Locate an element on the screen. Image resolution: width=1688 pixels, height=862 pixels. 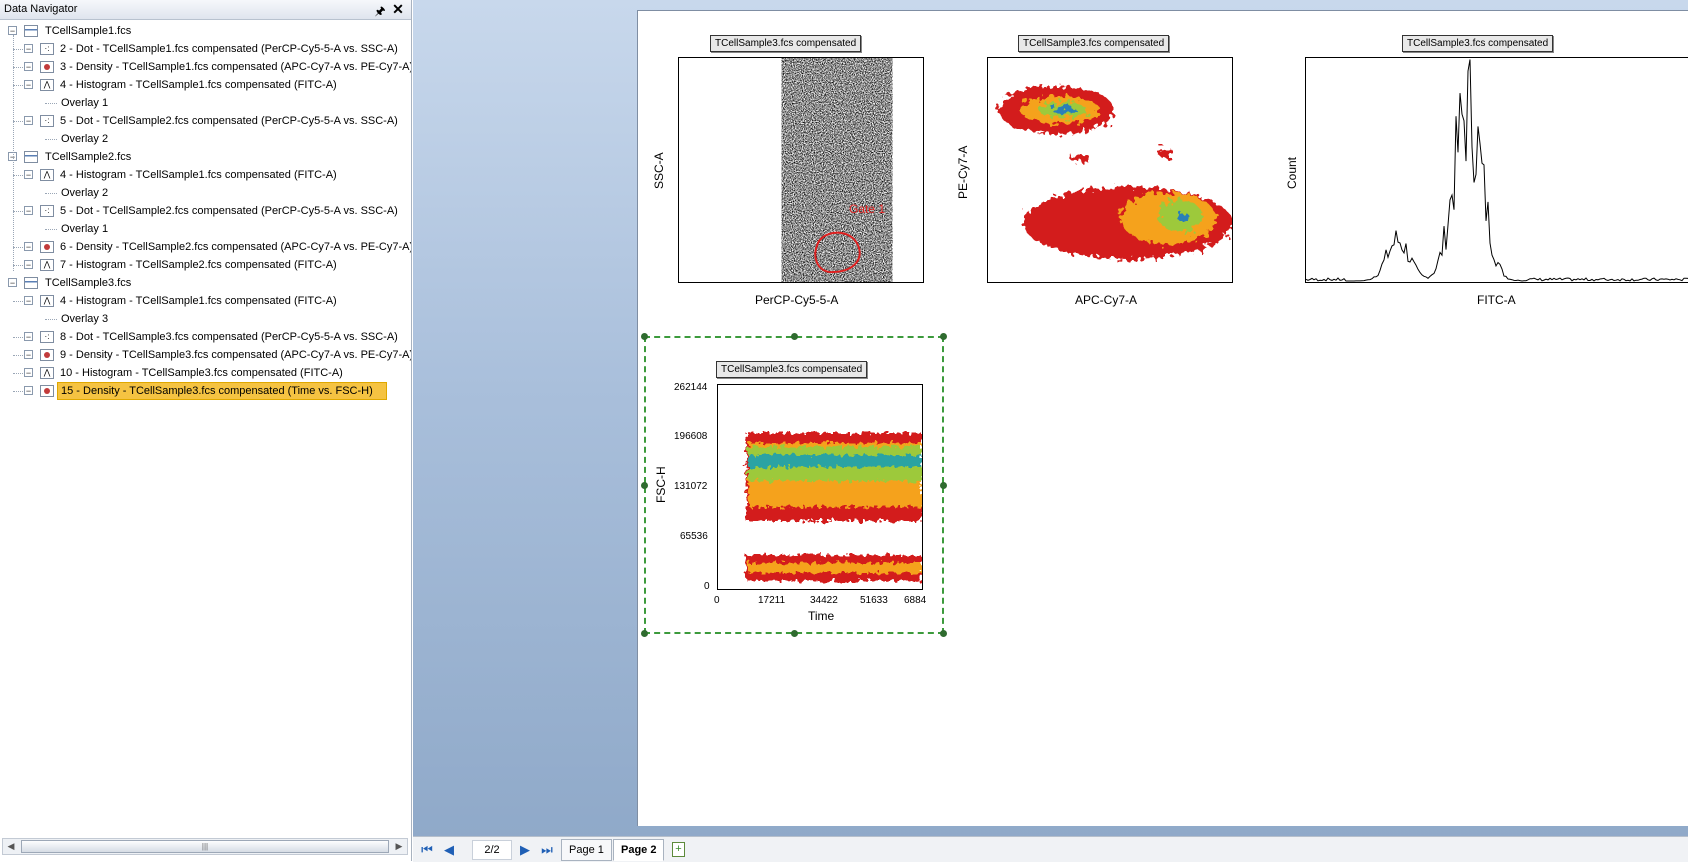
gate-label: Gate 1 is located at coordinates (867, 209).